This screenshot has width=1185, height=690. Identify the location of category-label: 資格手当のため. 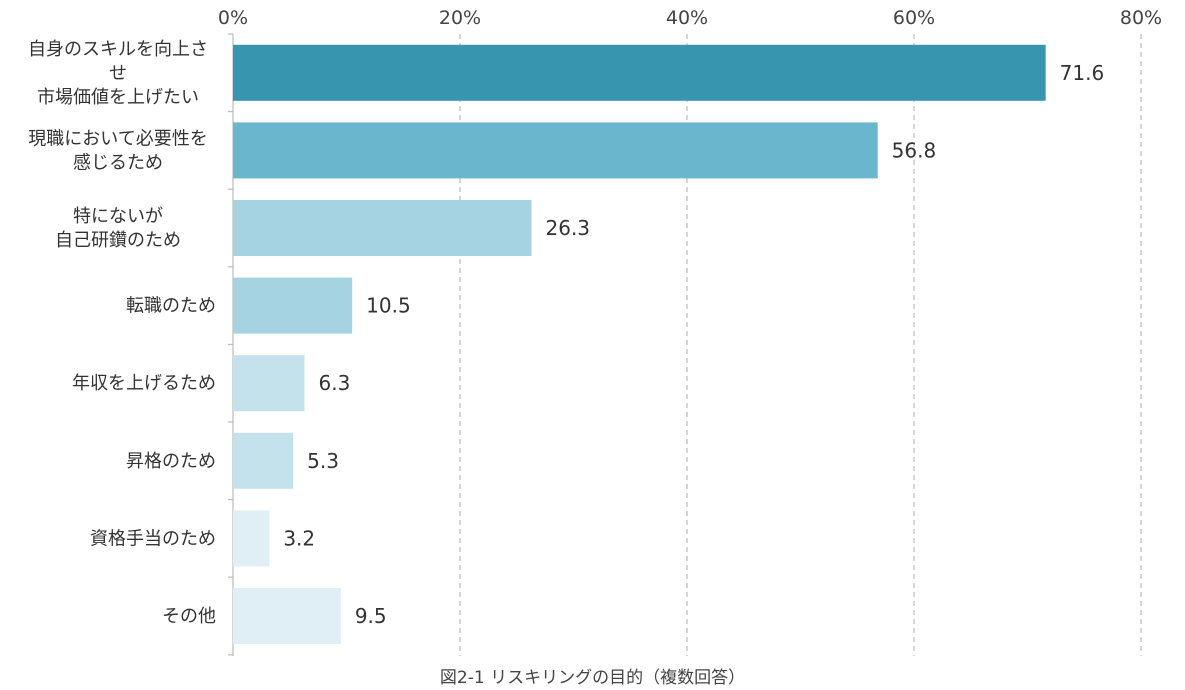
(153, 538).